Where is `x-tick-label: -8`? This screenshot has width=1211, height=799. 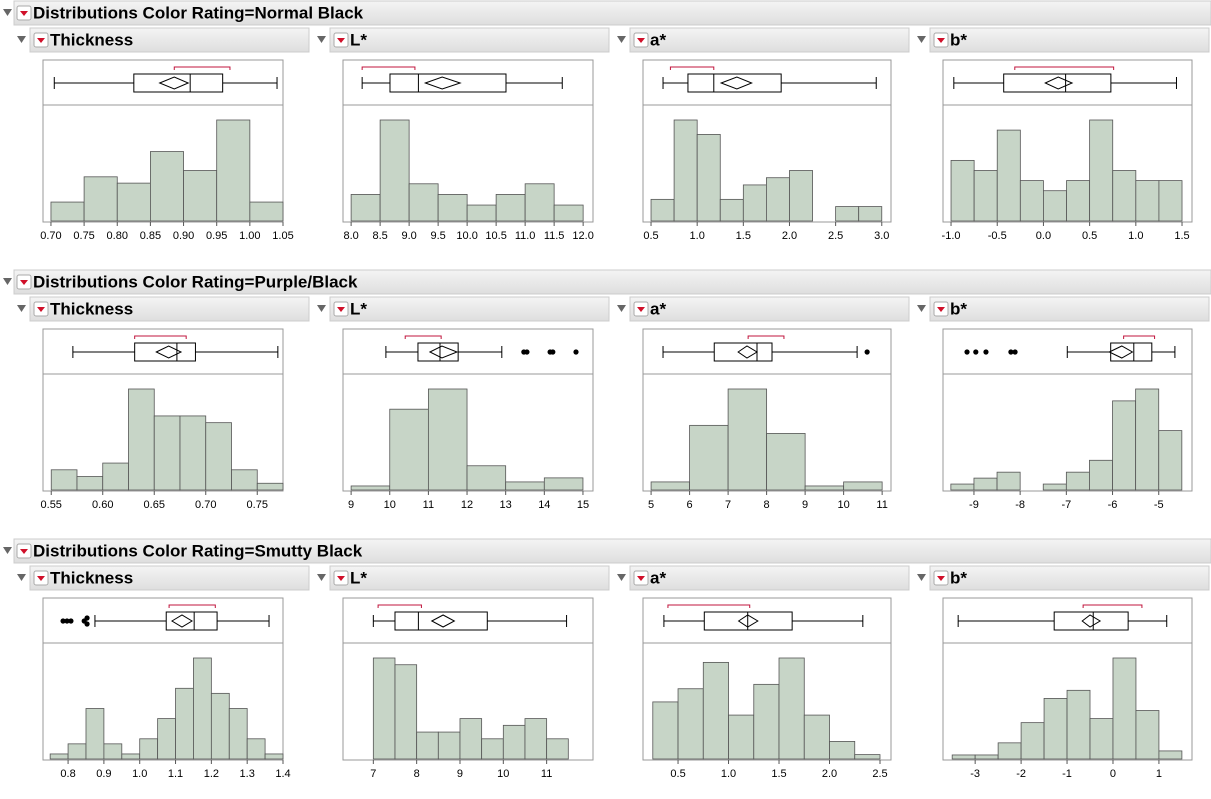 x-tick-label: -8 is located at coordinates (1020, 505).